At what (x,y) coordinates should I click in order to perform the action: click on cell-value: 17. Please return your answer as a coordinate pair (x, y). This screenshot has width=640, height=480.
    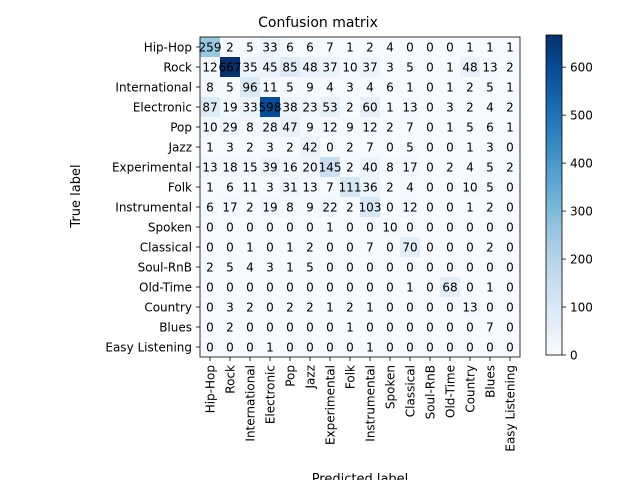
    Looking at the image, I should click on (229, 208).